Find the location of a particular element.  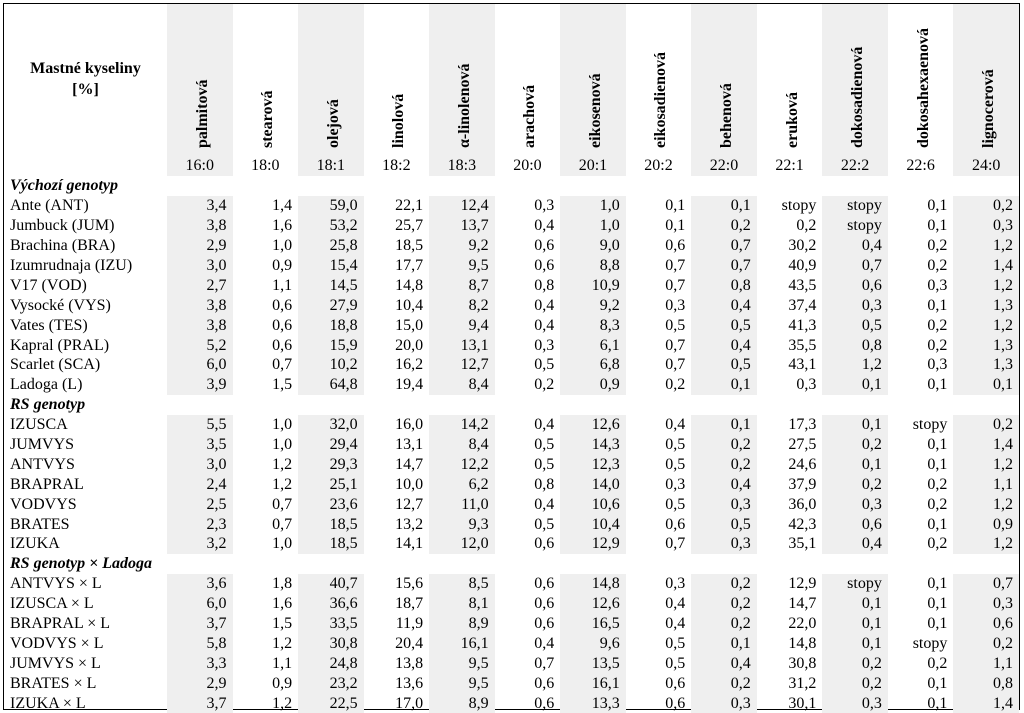

value-cell: 3,7 is located at coordinates (200, 703).